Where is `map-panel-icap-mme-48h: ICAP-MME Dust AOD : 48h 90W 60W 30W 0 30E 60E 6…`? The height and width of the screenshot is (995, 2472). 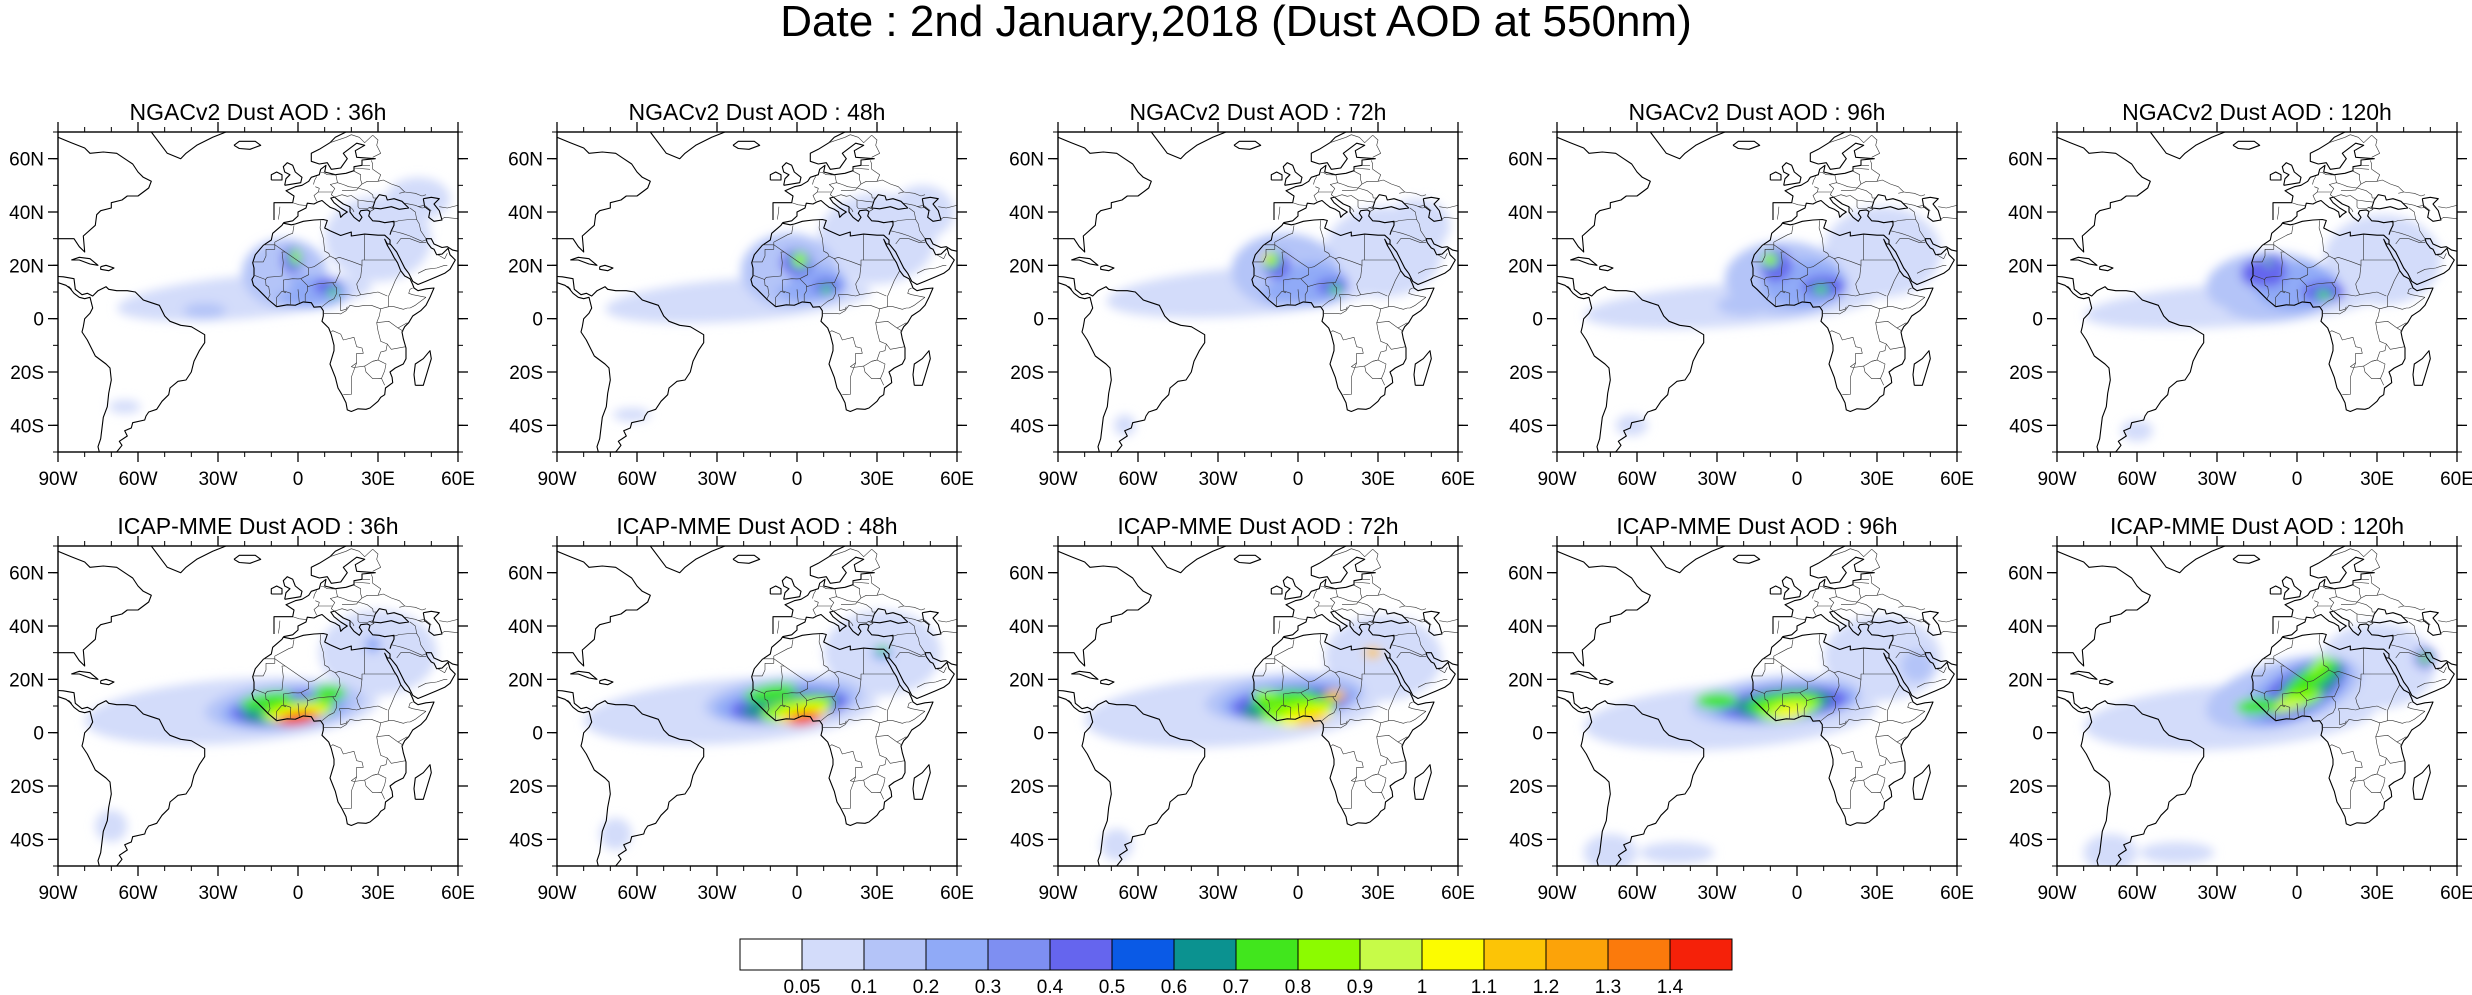 map-panel-icap-mme-48h: ICAP-MME Dust AOD : 48h 90W 60W 30W 0 30E 60E 6… is located at coordinates (741, 708).